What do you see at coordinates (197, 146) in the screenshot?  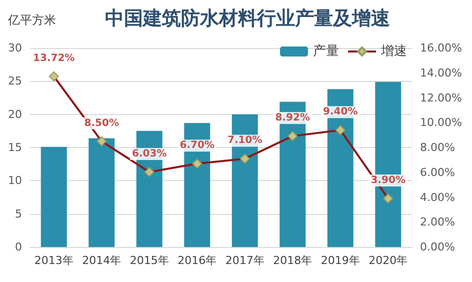 I see `data-label: 6.70%` at bounding box center [197, 146].